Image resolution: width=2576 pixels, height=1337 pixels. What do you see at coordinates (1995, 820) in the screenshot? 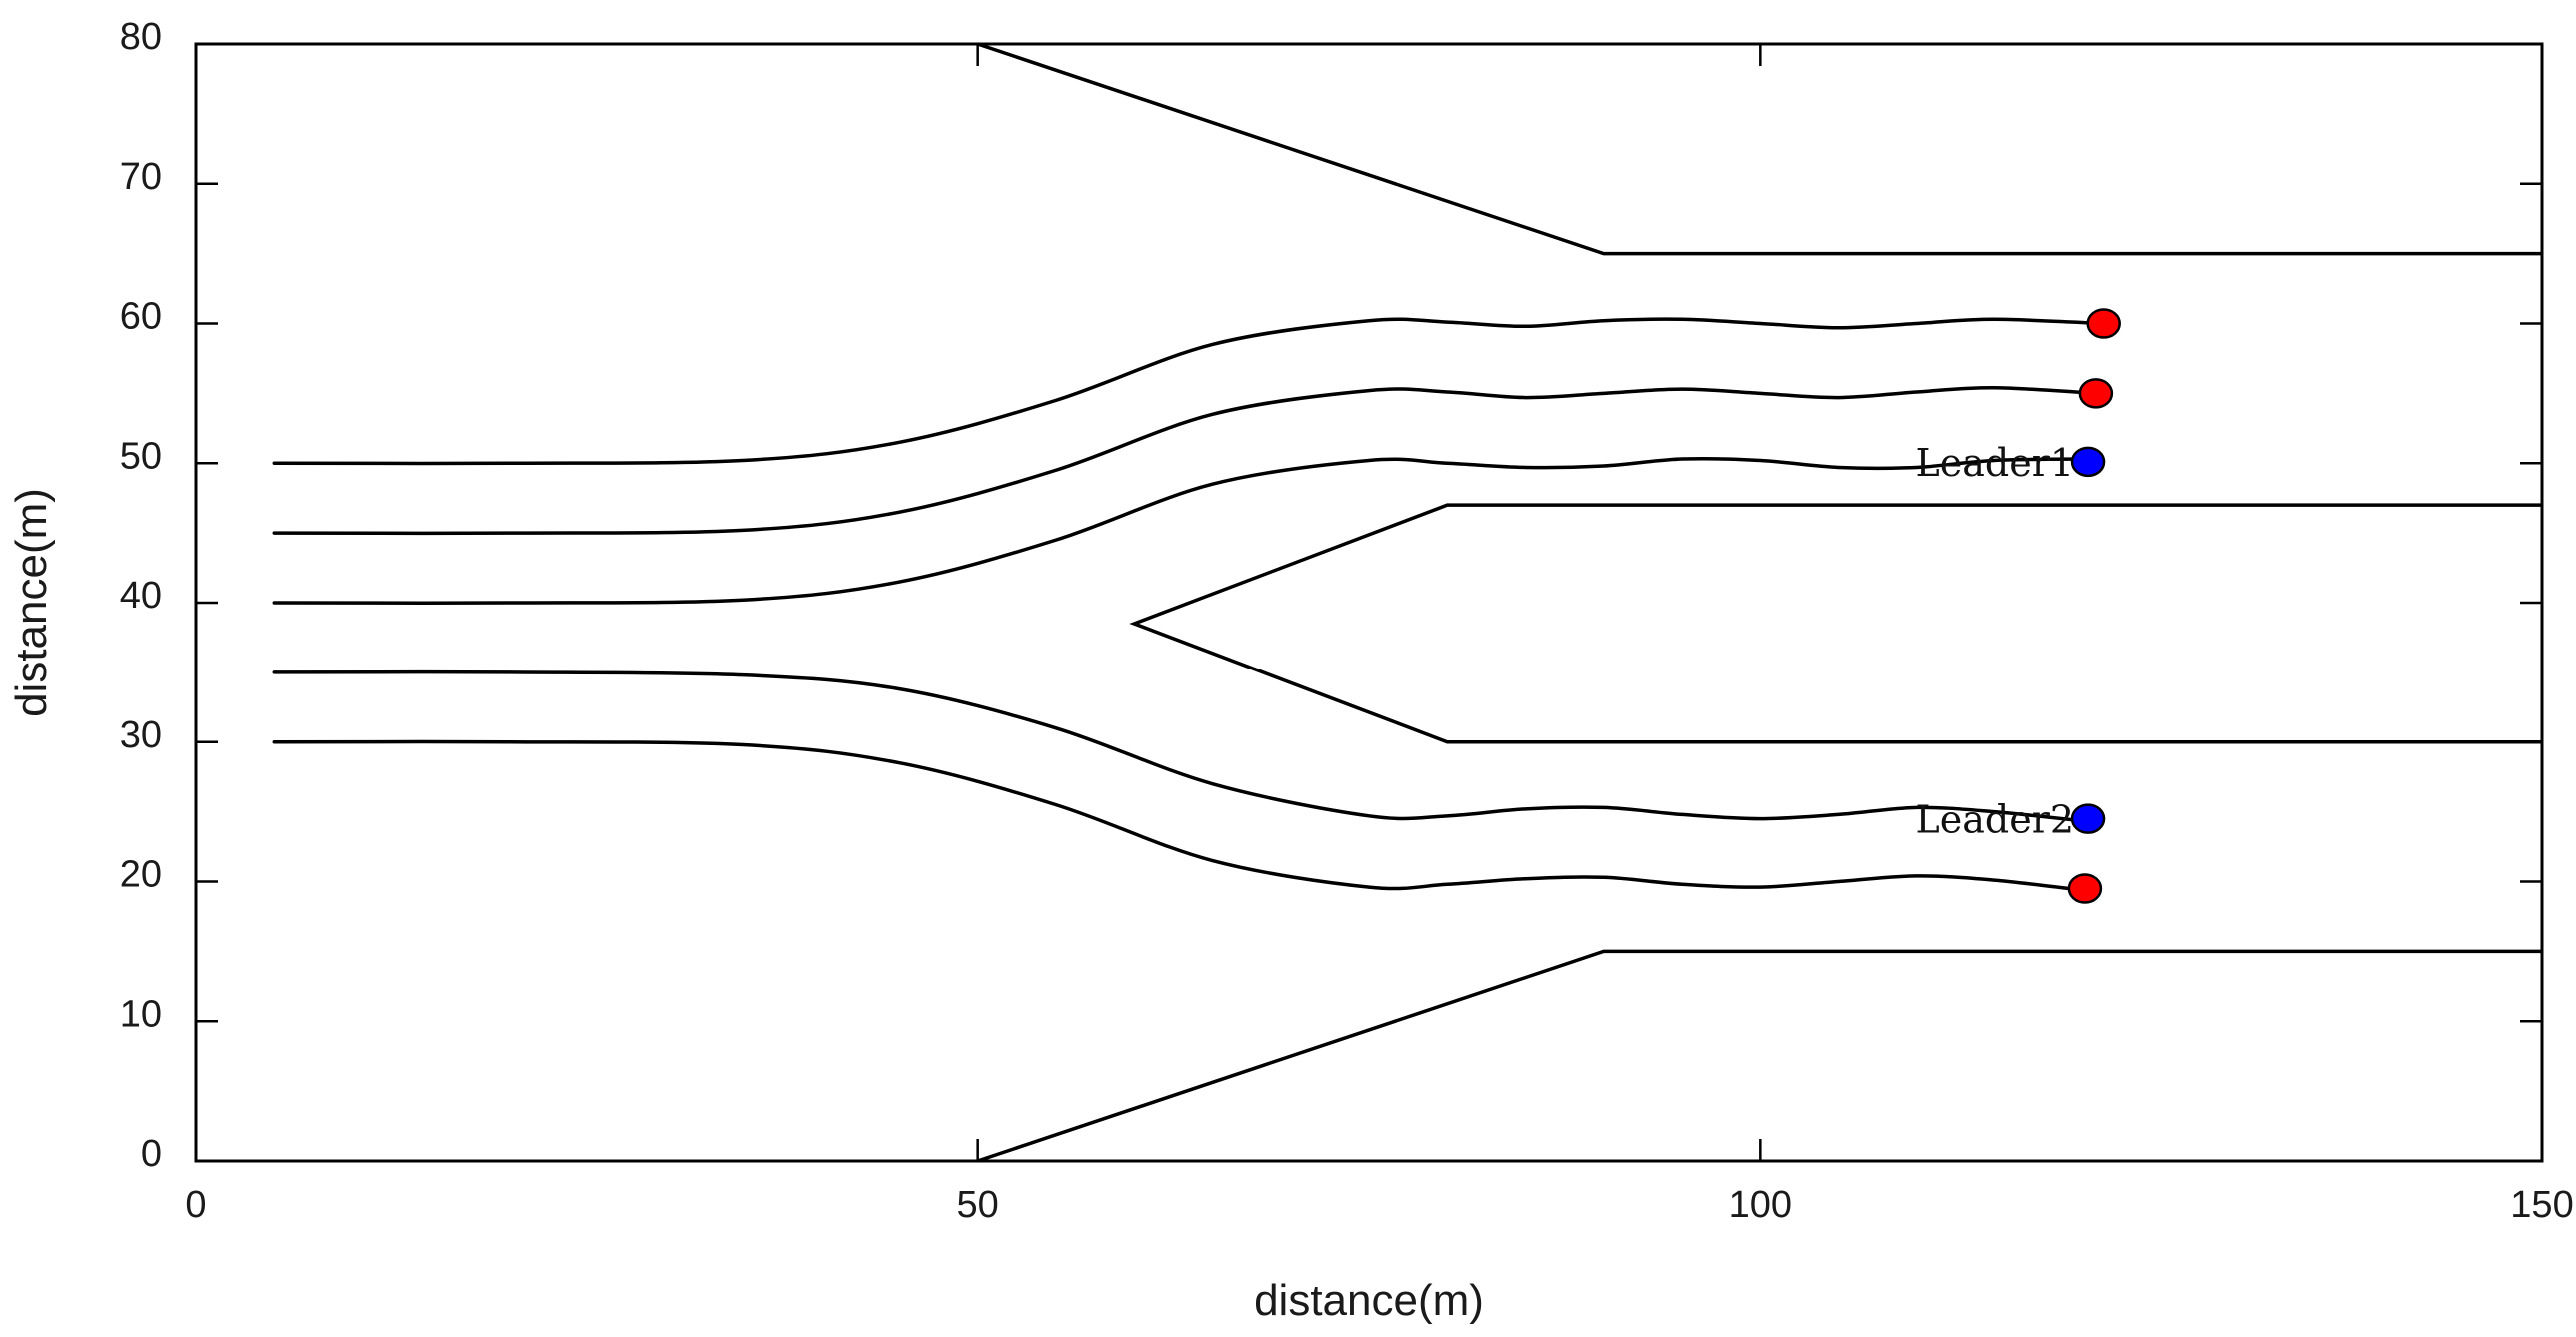
I see `label-leader-2: Leader2` at bounding box center [1995, 820].